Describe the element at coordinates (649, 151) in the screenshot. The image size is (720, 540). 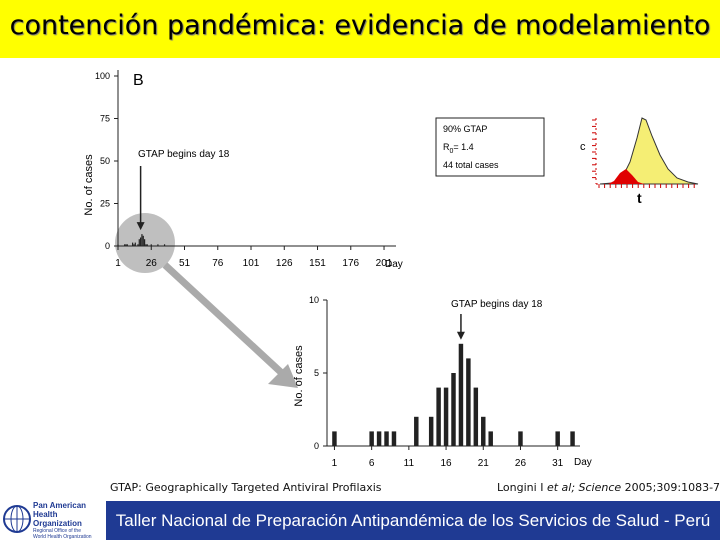
I see `panel-c-yellow-curve` at that location.